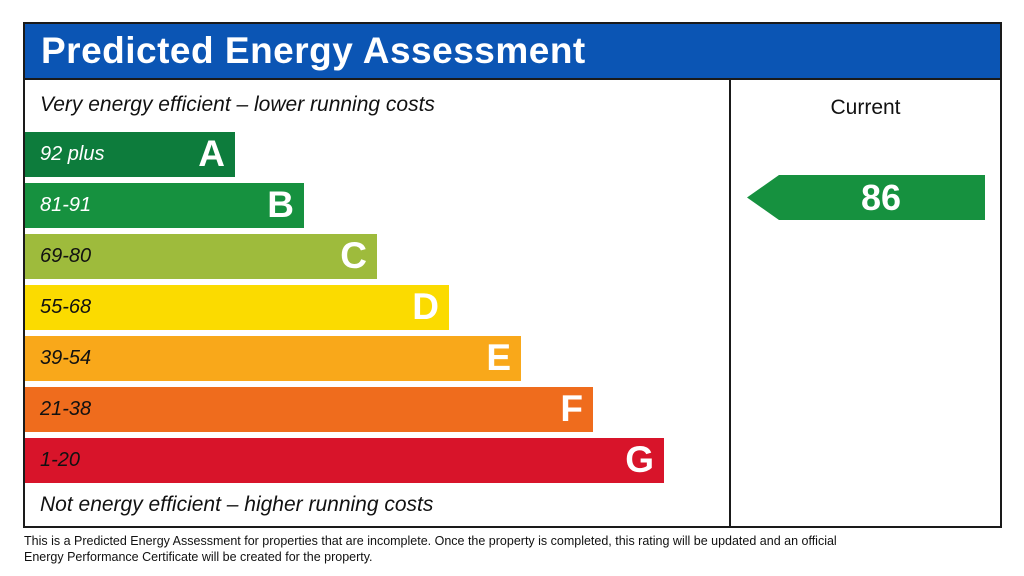 Image resolution: width=1024 pixels, height=576 pixels. I want to click on band-range-label: 69-80, so click(66, 256).